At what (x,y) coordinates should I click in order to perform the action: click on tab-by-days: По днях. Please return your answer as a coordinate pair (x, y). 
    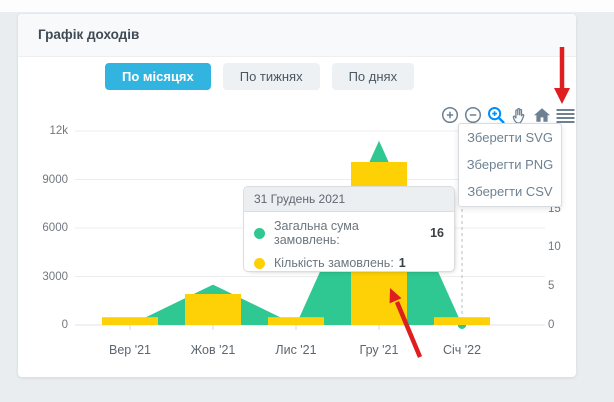
    Looking at the image, I should click on (373, 76).